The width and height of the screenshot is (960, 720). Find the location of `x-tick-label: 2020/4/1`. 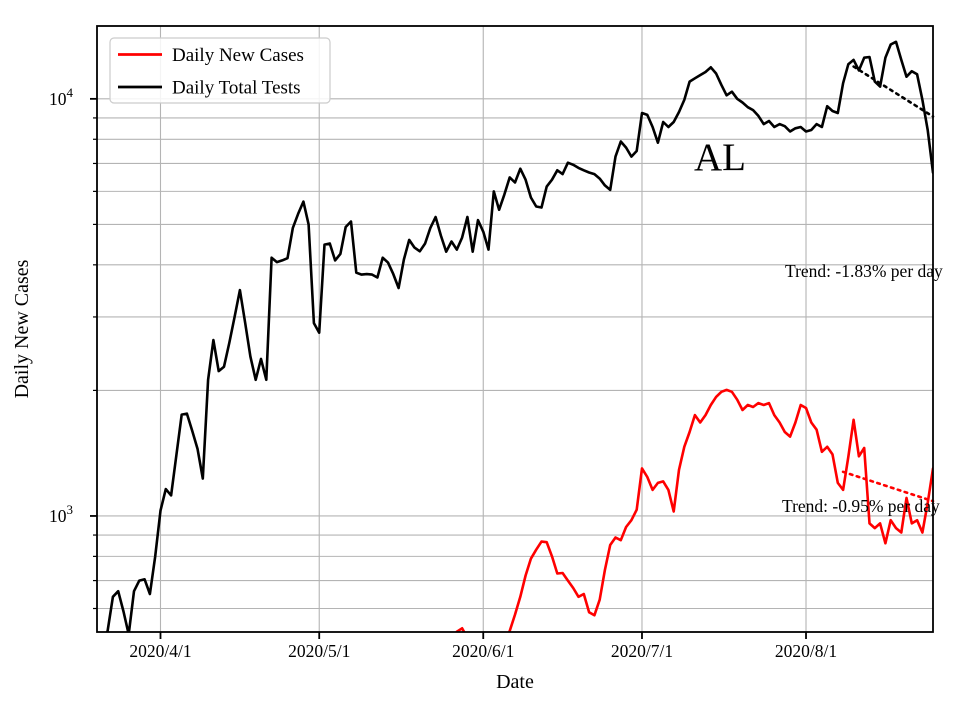

x-tick-label: 2020/4/1 is located at coordinates (160, 651).